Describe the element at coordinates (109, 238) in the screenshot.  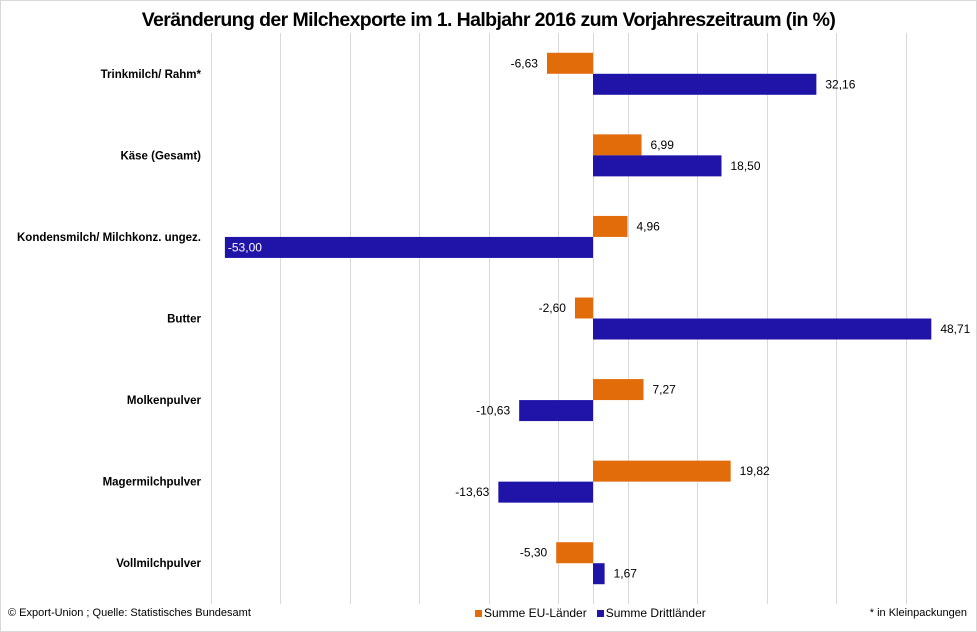
I see `category-label: Kondensmilch/ Milchkonz. ungez.` at that location.